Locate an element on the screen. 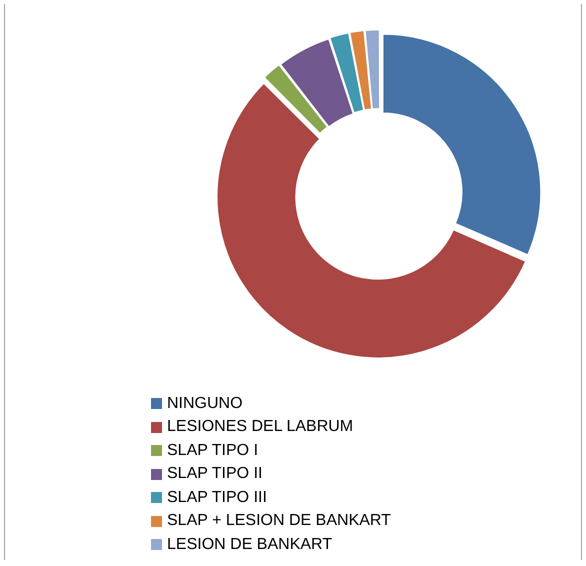 The image size is (586, 566). legend-label: LESIONES DEL LABRUM is located at coordinates (260, 427).